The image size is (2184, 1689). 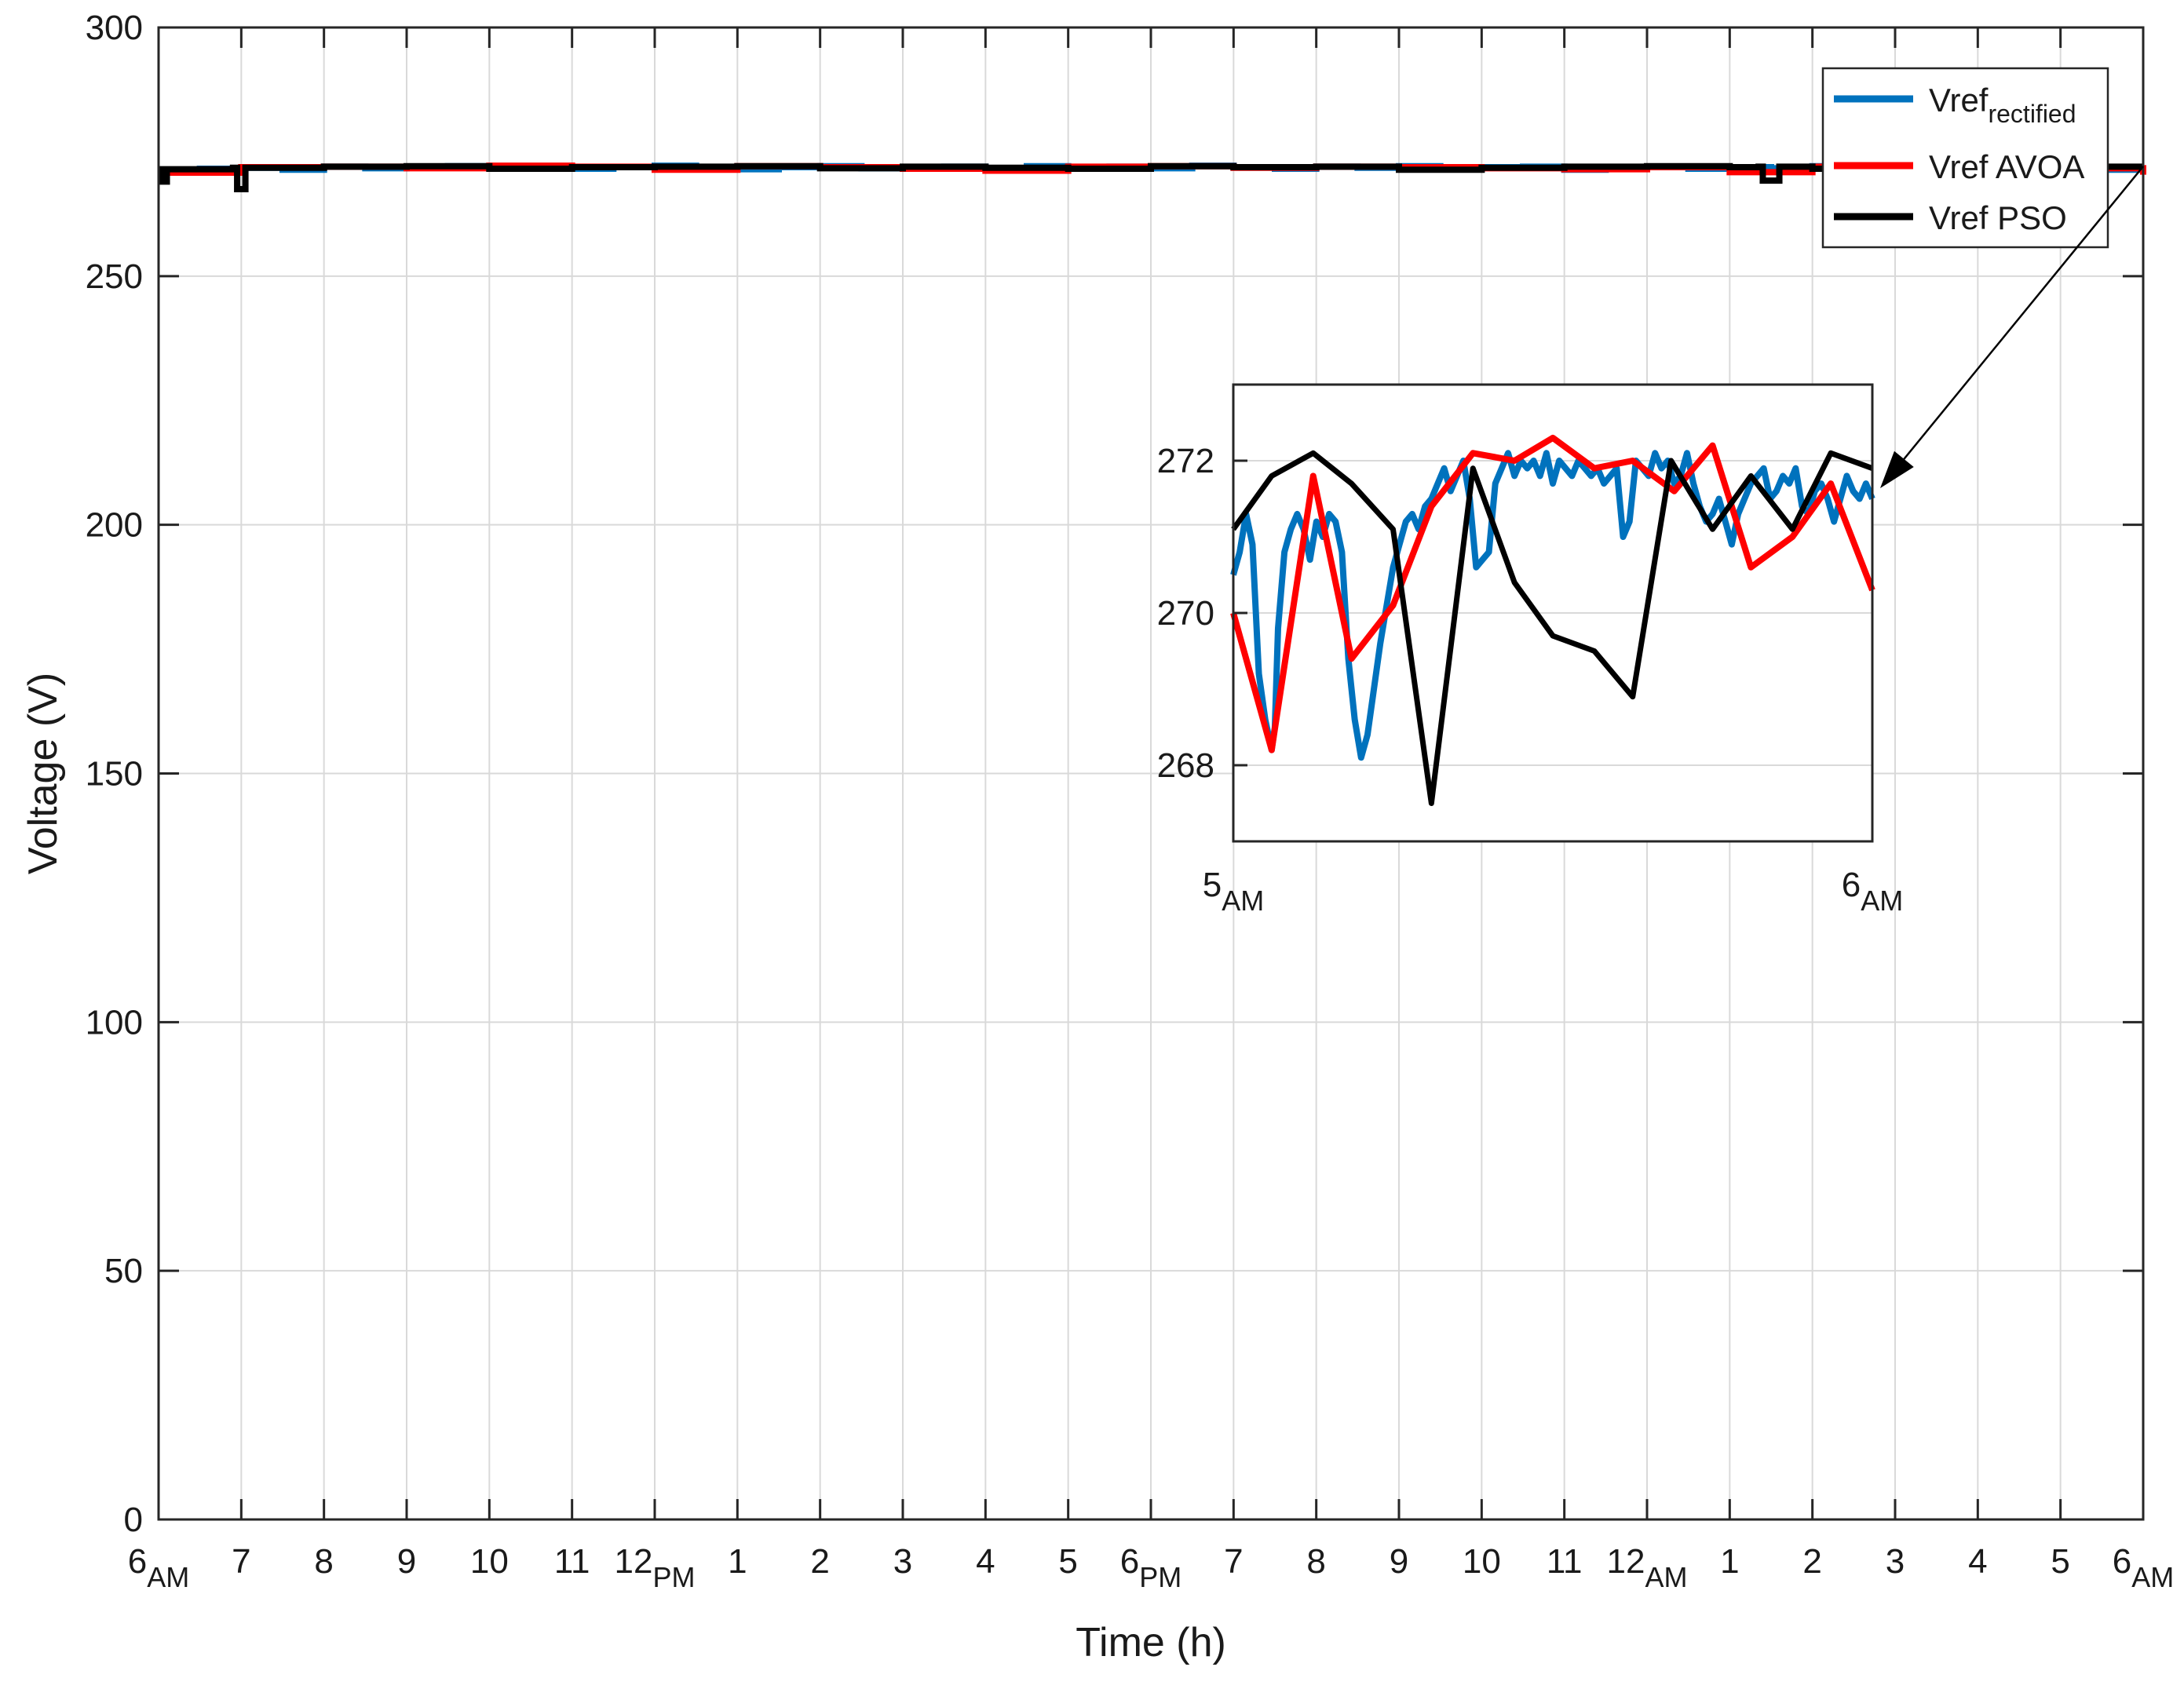 What do you see at coordinates (114, 774) in the screenshot?
I see `y-tick-label: 150` at bounding box center [114, 774].